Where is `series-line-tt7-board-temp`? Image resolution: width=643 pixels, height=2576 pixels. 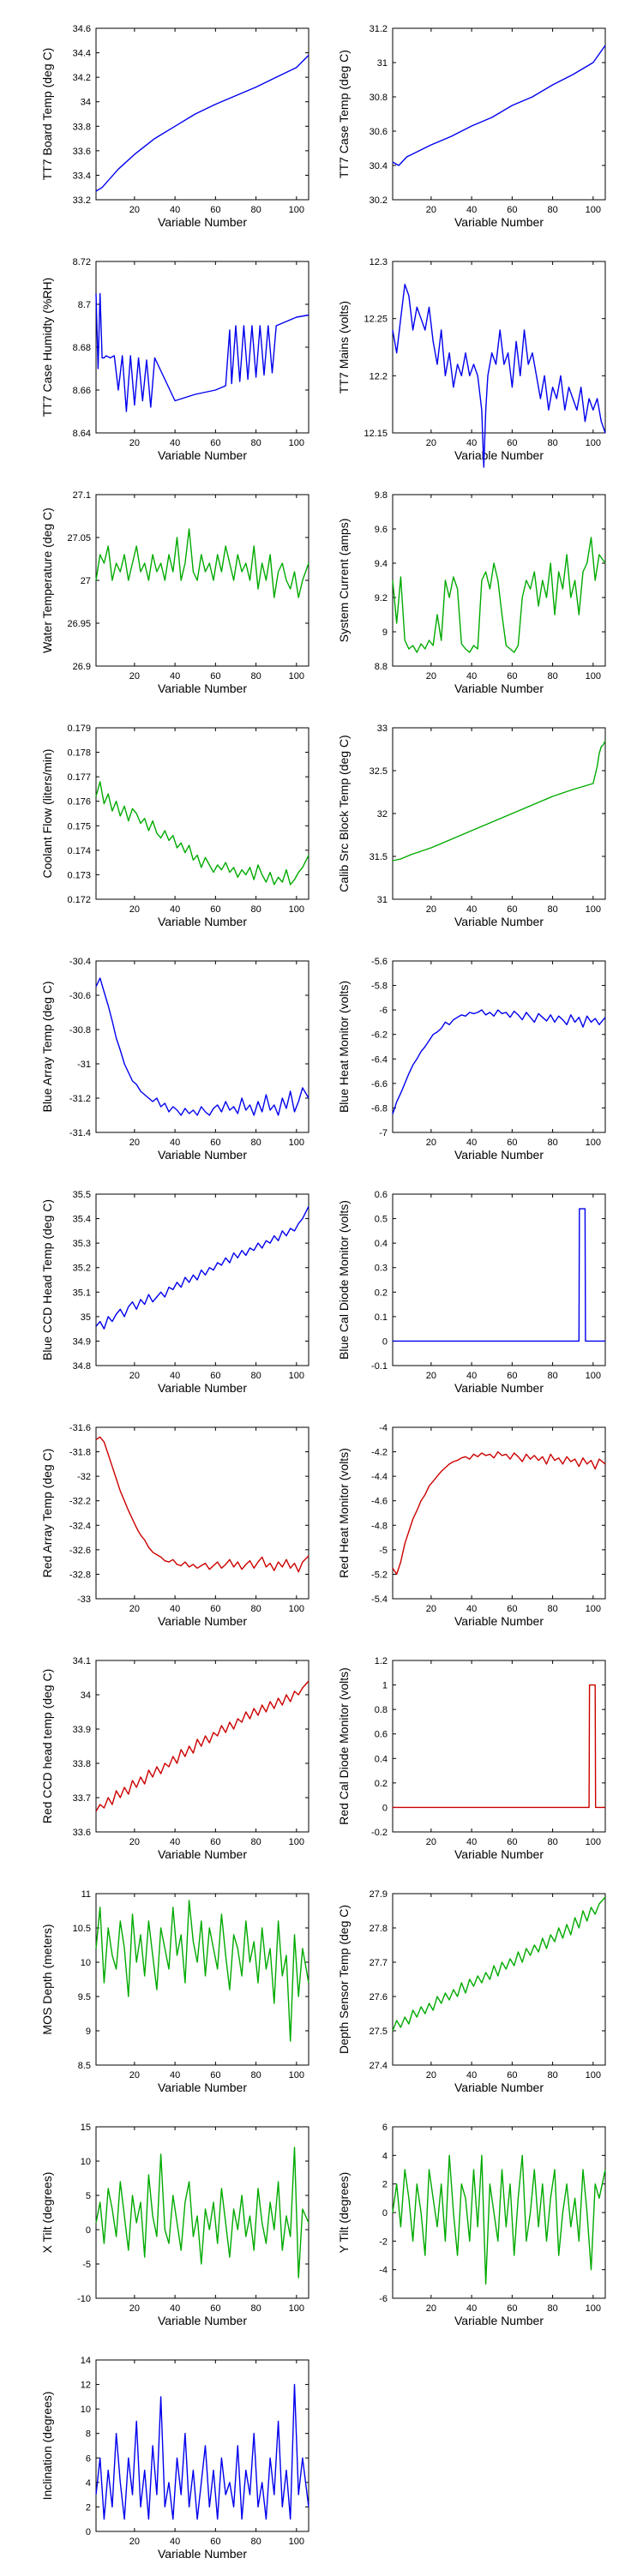
series-line-tt7-board-temp is located at coordinates (202, 123).